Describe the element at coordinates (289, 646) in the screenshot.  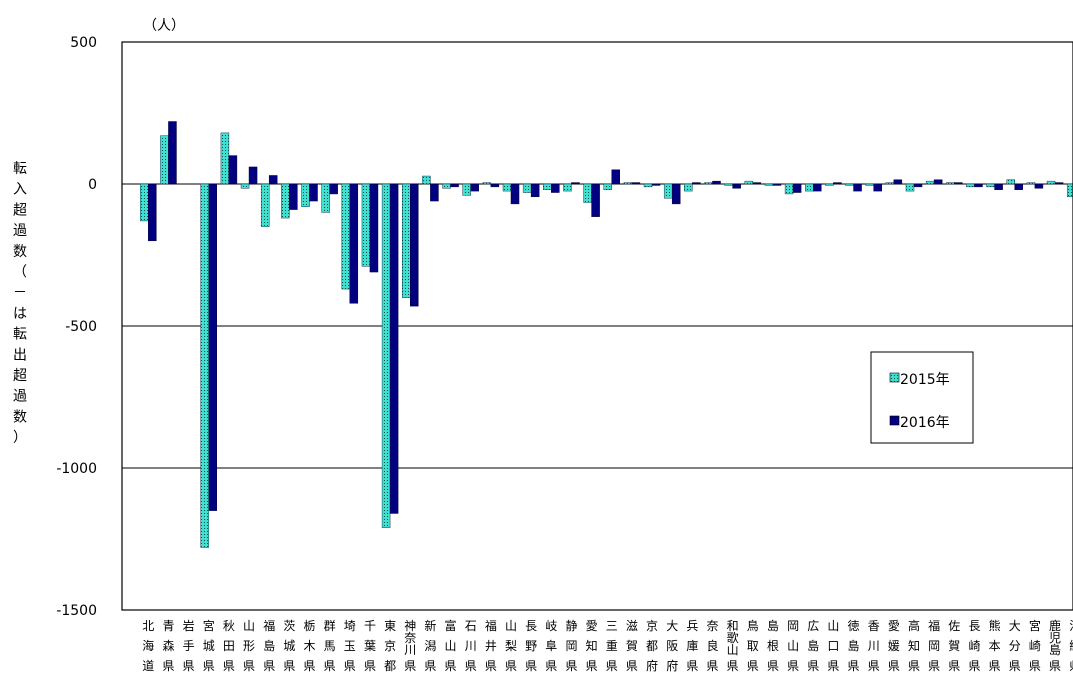
I see `x-category-label: 茨城県` at that location.